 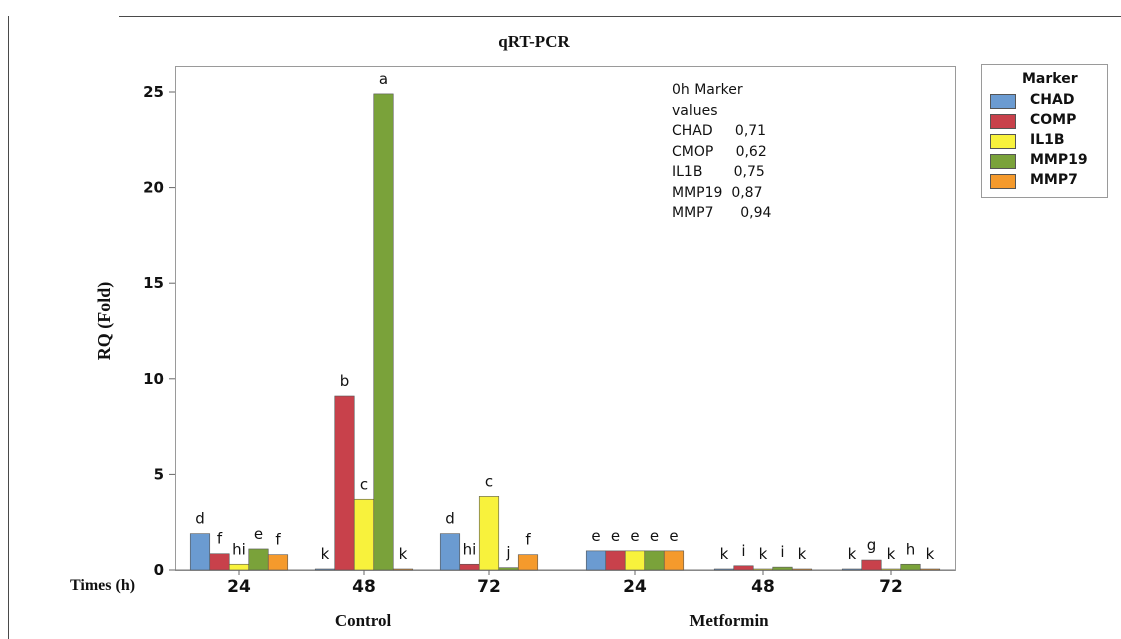 I want to click on y-tick-label: 15, so click(x=153, y=283).